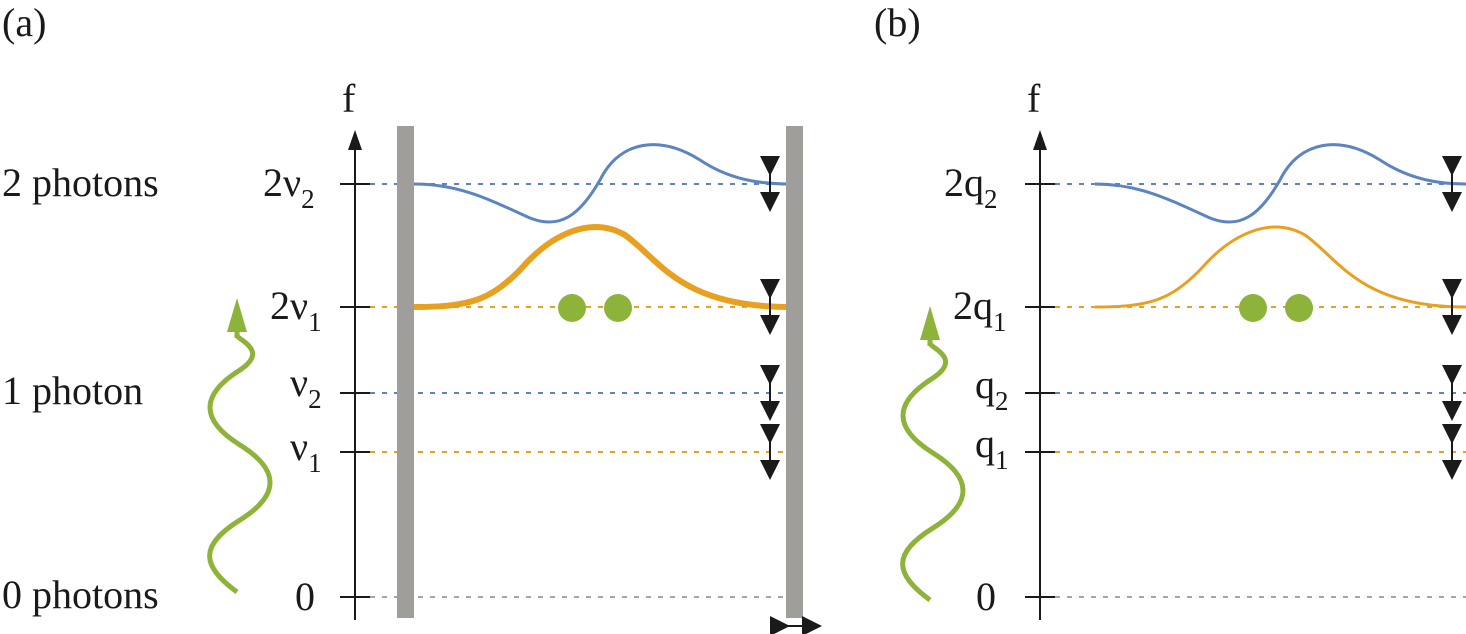 The image size is (1466, 634). I want to click on panel-b-photon-wave, so click(933, 472).